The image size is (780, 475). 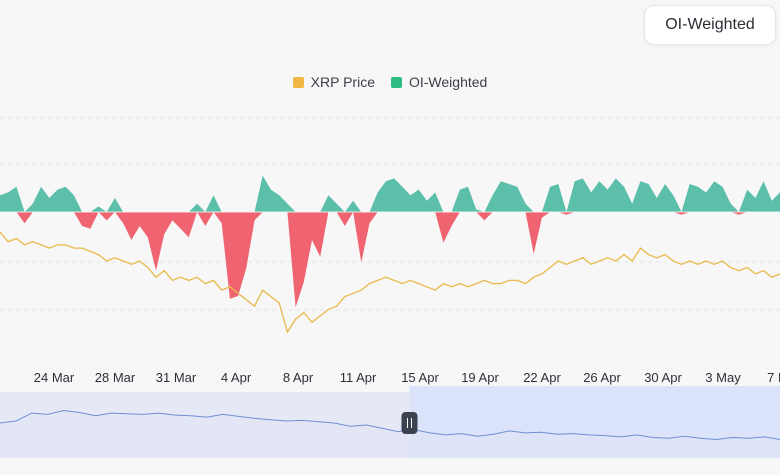 I want to click on legend-item-oi: OI-Weighted, so click(x=439, y=82).